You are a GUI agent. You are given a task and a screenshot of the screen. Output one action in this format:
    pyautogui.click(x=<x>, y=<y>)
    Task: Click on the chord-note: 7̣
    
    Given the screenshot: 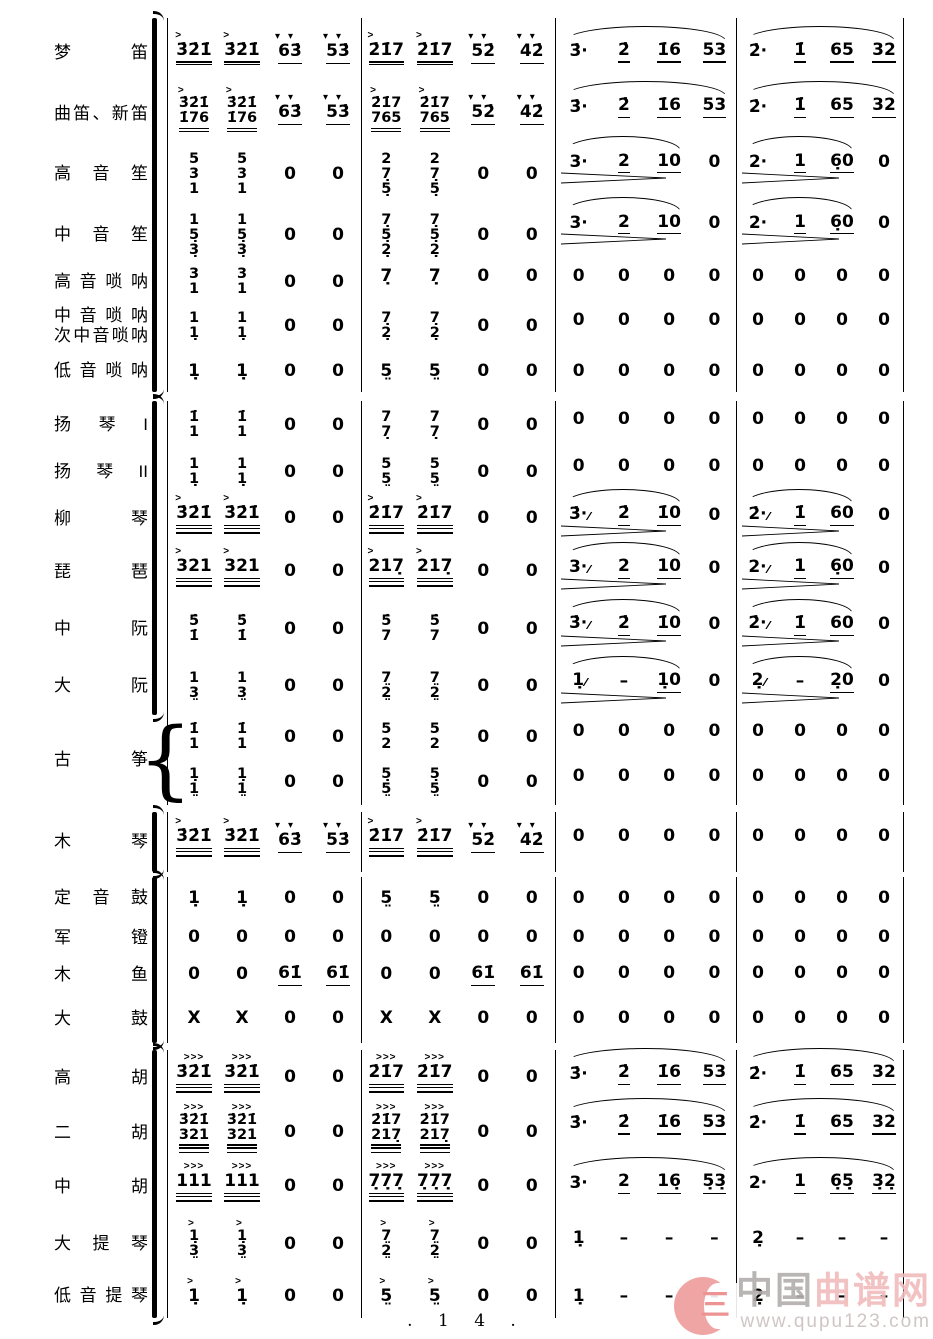 What is the action you would take?
    pyautogui.click(x=434, y=318)
    